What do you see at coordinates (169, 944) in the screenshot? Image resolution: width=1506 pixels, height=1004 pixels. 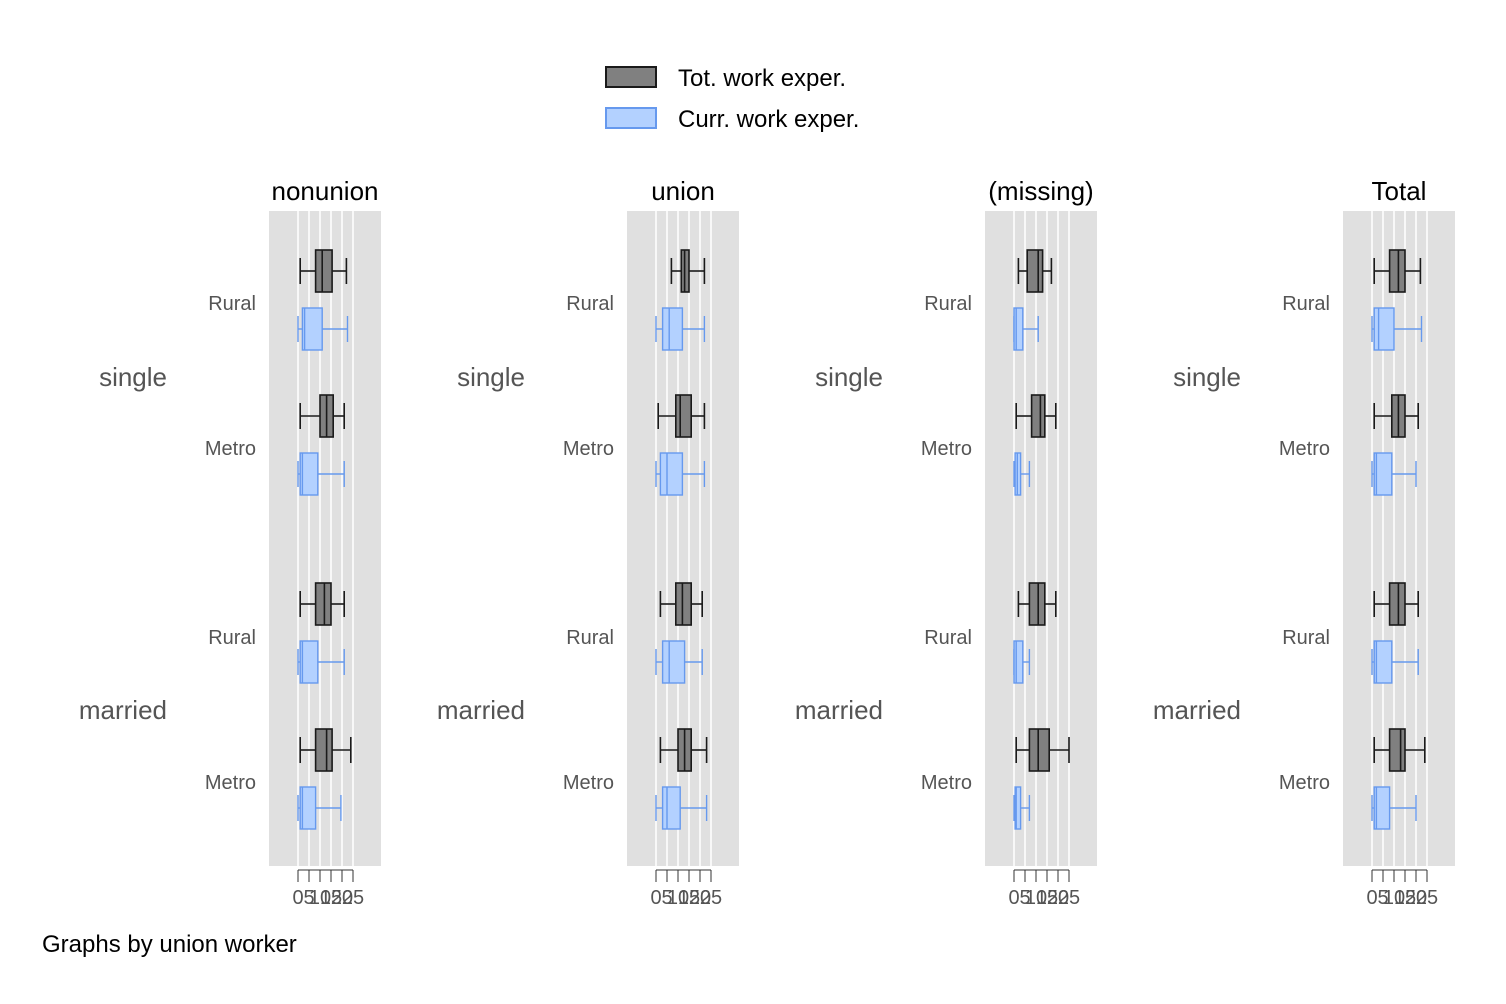 I see `chart-note: Graphs by union worker` at bounding box center [169, 944].